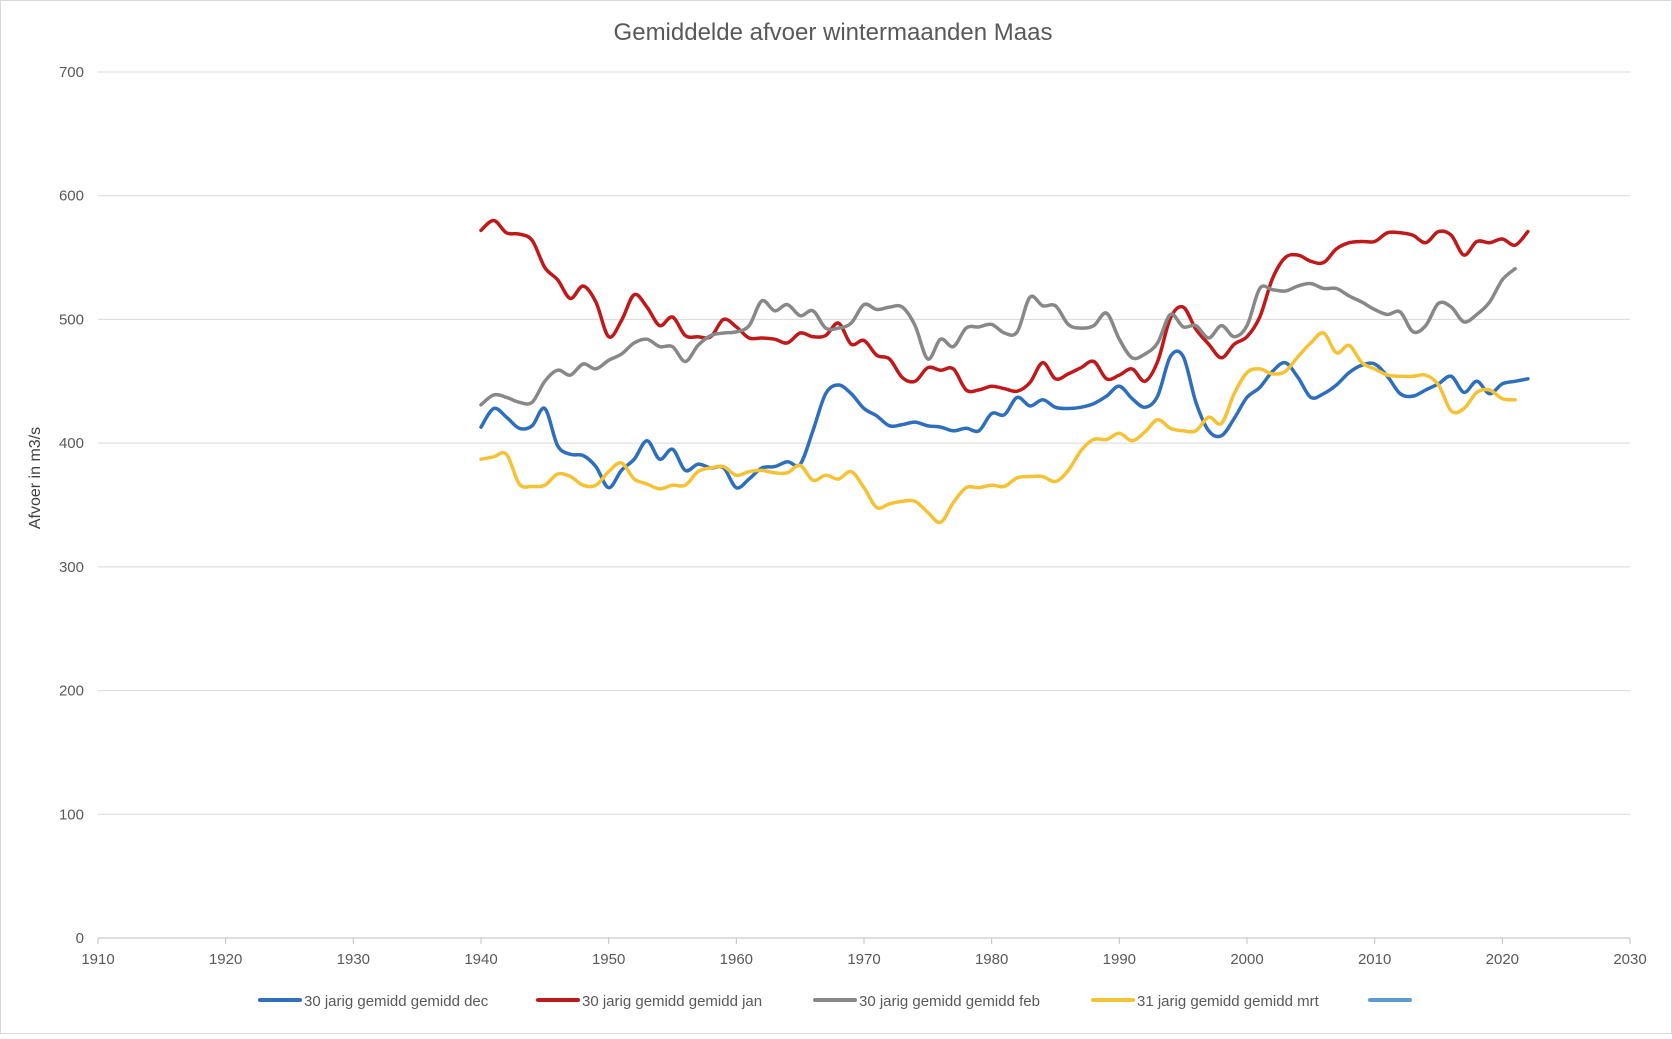 The height and width of the screenshot is (1039, 1672). I want to click on y-tick-label: 100, so click(71, 814).